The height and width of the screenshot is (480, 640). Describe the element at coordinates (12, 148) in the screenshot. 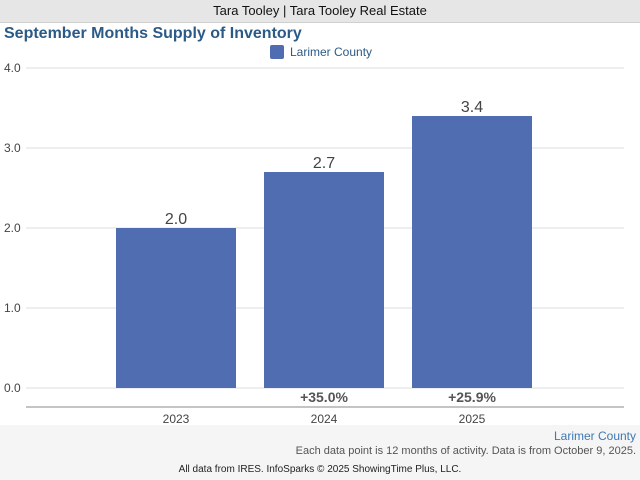

I see `y-tick-label: 3.0` at that location.